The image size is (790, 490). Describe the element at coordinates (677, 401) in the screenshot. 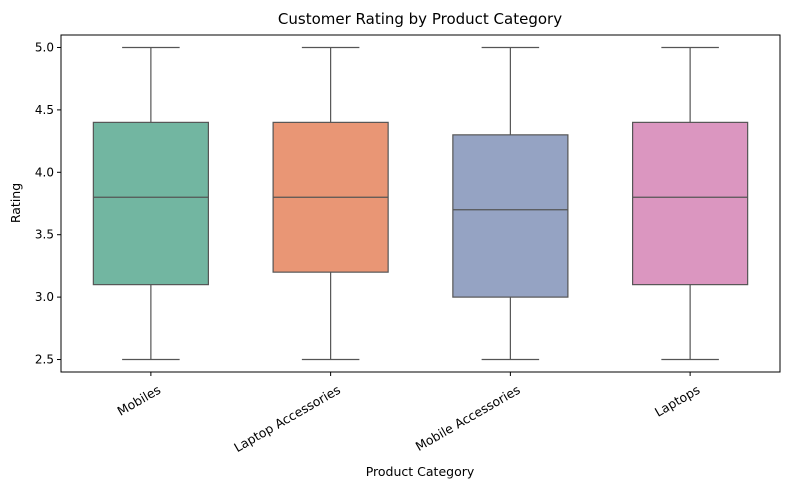

I see `x-category-label: Laptops` at that location.